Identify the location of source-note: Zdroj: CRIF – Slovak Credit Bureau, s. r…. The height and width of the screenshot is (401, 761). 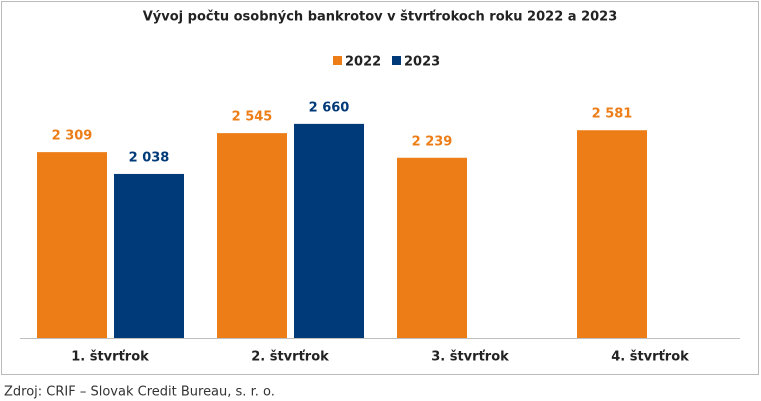
(139, 392).